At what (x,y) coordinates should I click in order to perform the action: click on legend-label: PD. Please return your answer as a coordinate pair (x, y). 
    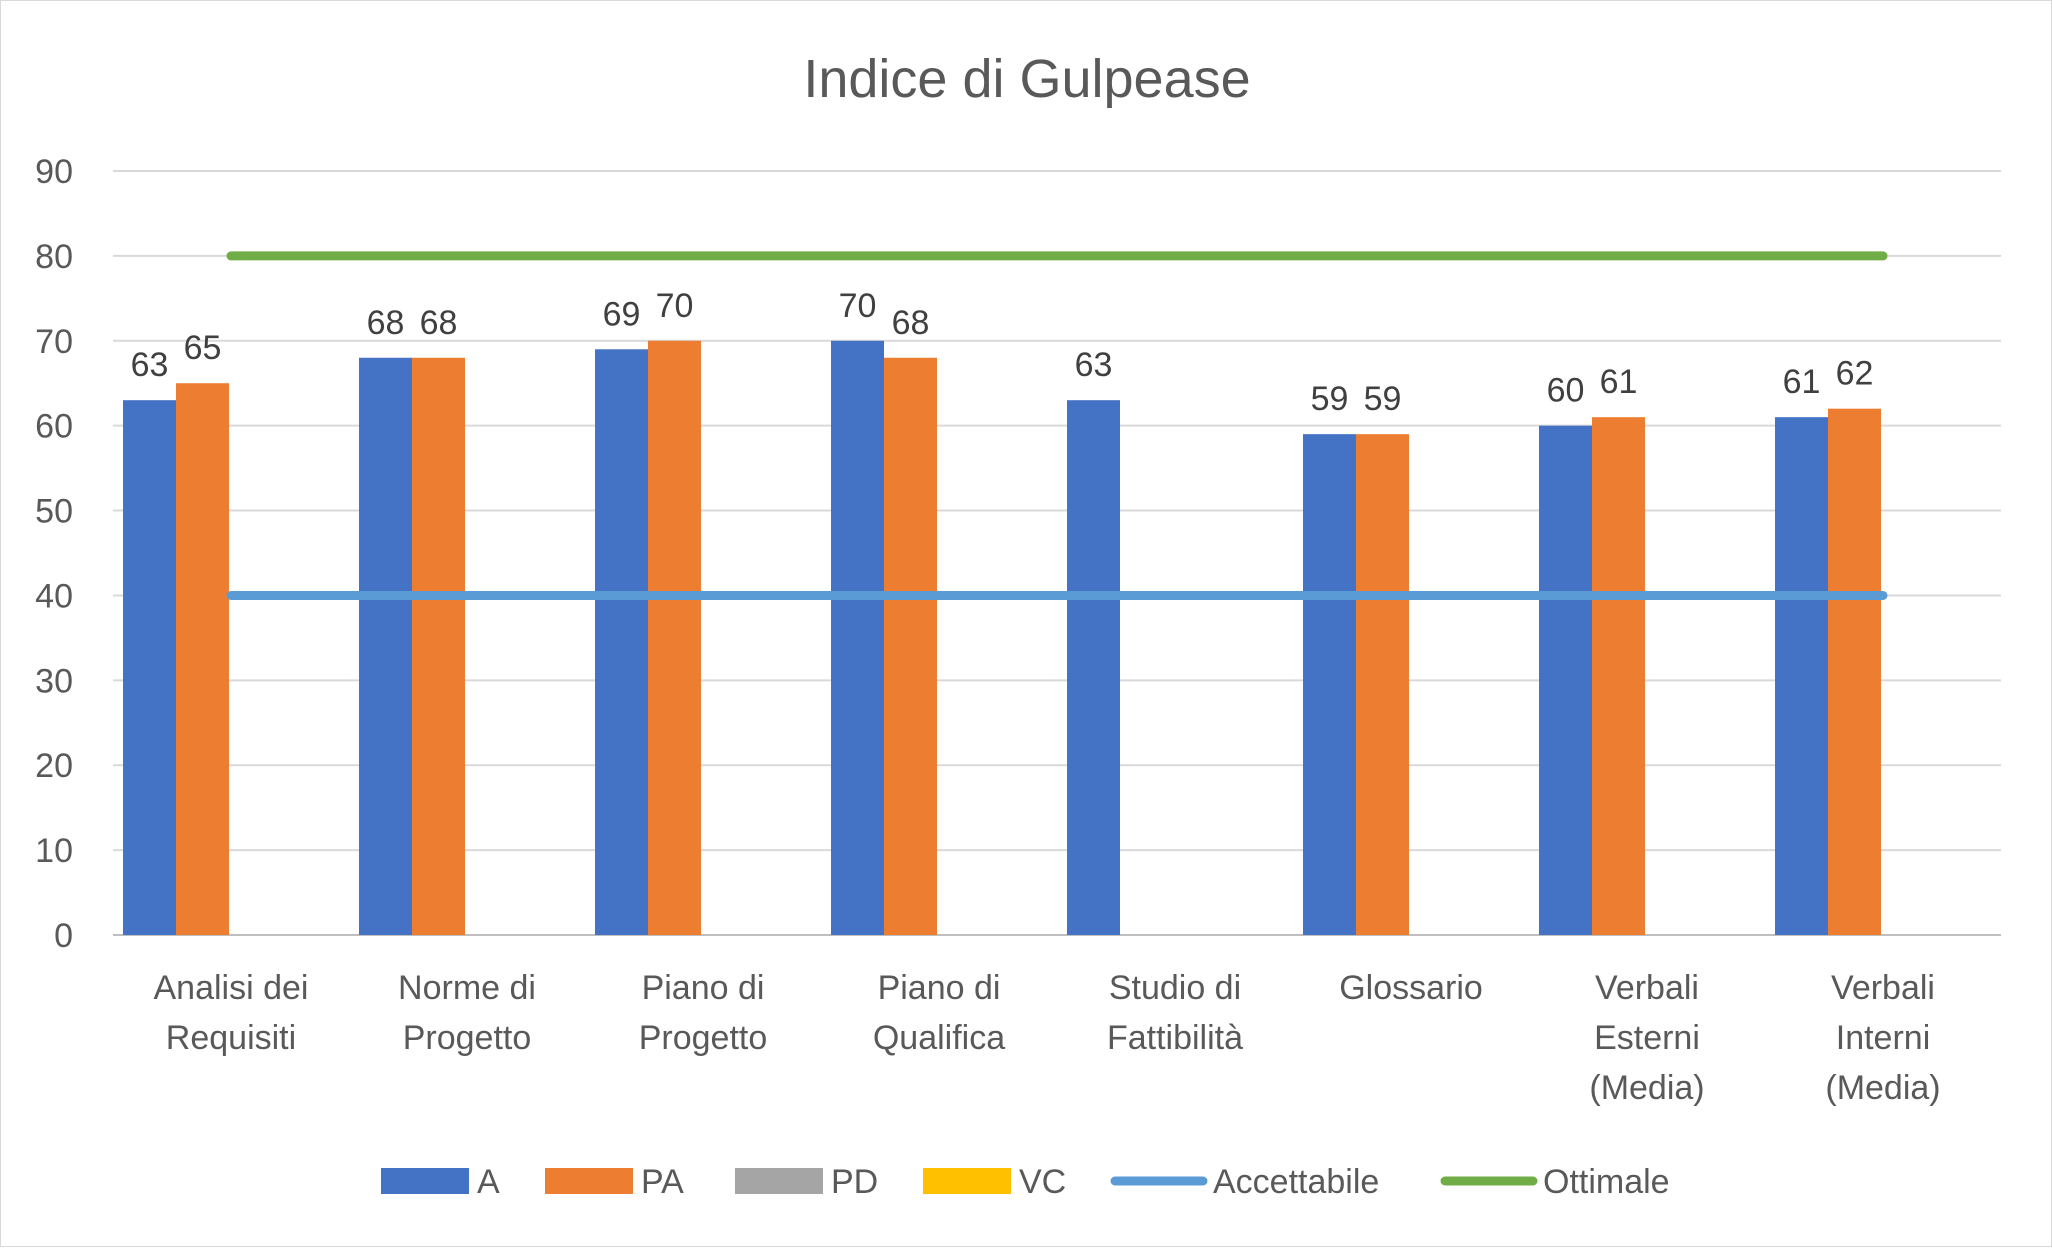
    Looking at the image, I should click on (854, 1182).